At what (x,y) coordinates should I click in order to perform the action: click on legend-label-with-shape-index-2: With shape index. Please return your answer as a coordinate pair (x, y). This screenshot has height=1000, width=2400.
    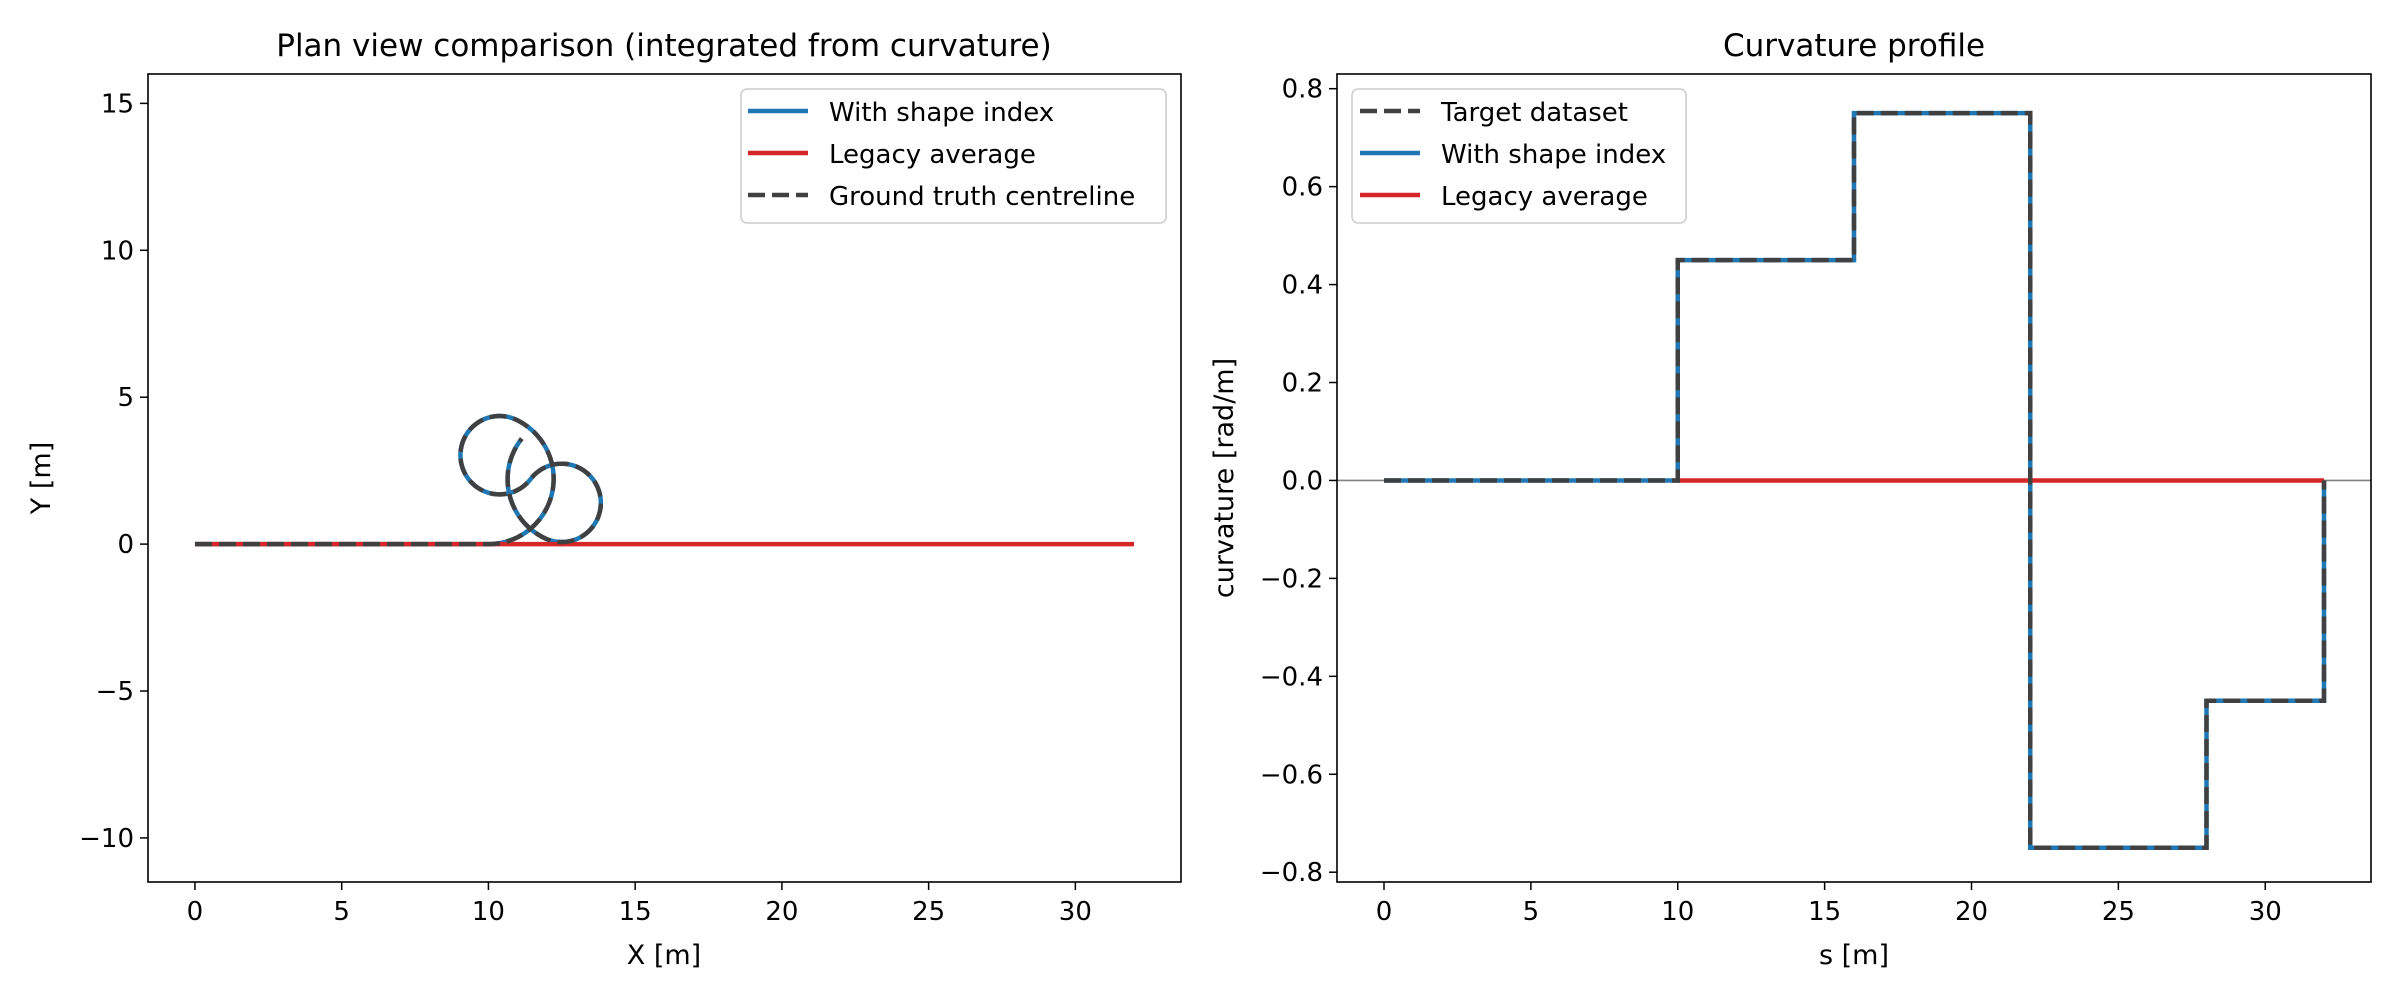
    Looking at the image, I should click on (1553, 155).